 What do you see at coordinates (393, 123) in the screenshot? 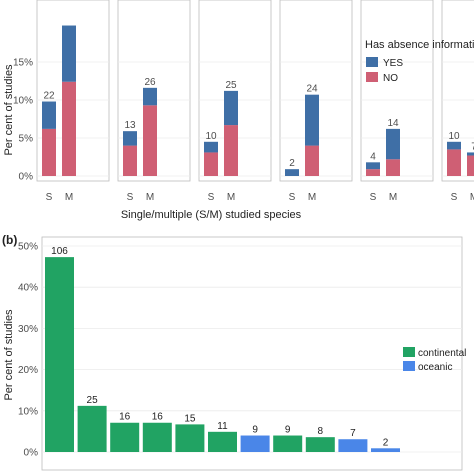
I see `bar-count-label: 14` at bounding box center [393, 123].